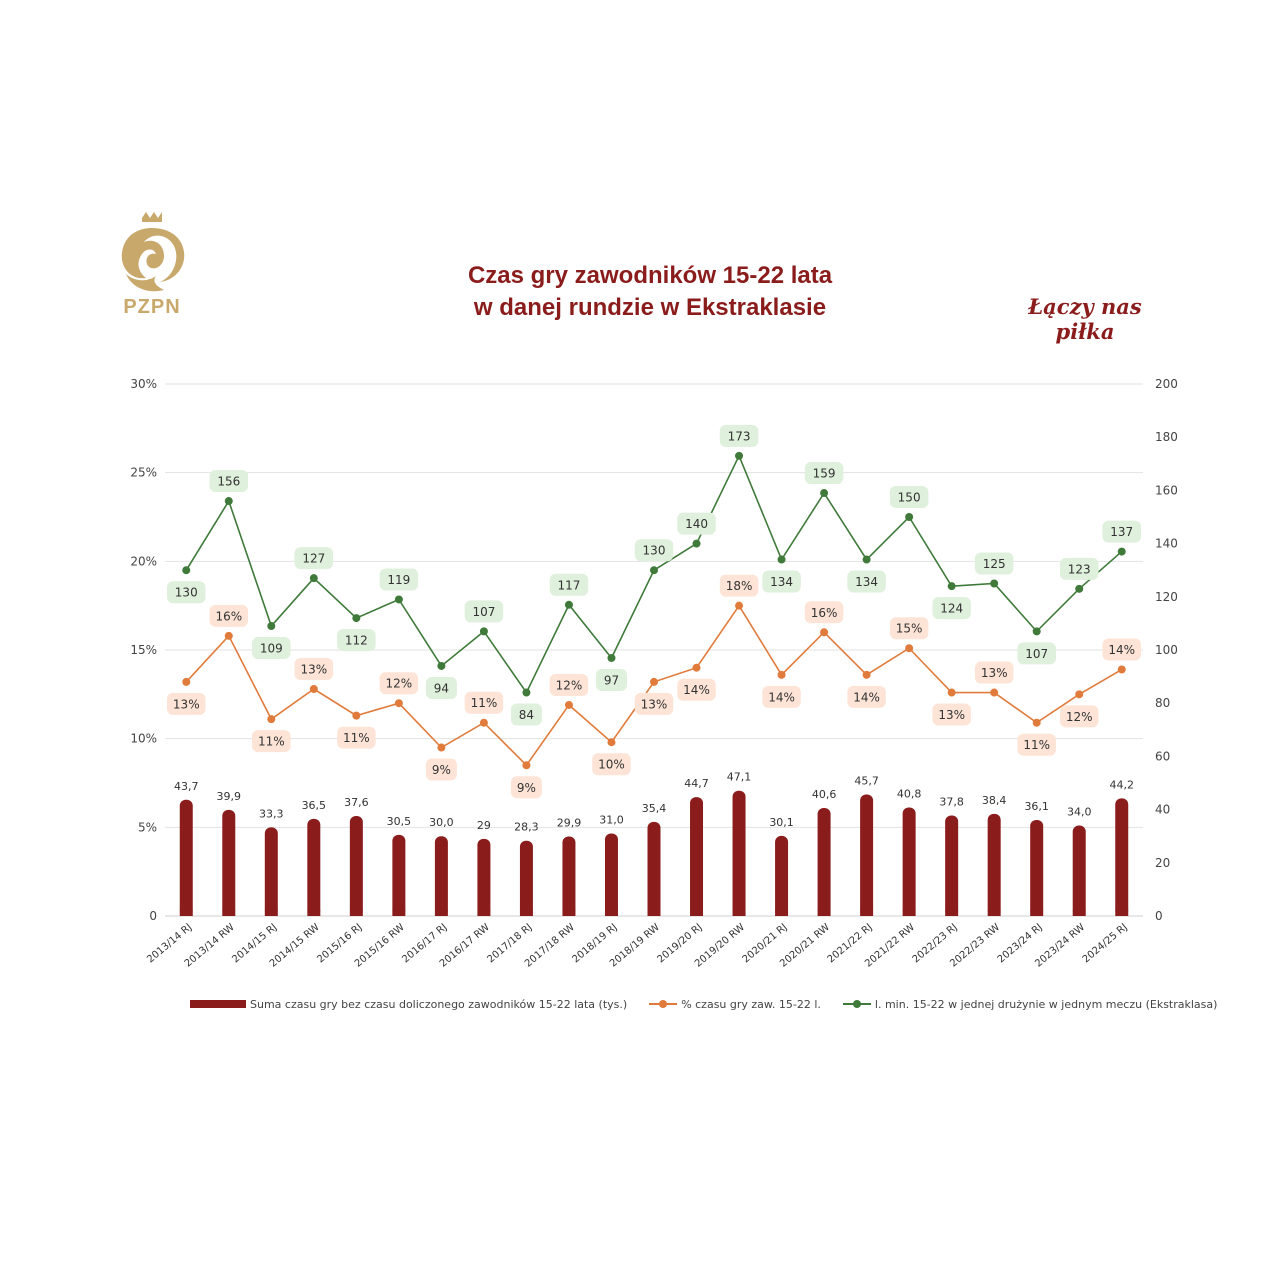  Describe the element at coordinates (663, 1004) in the screenshot. I see `legend-swatch-pct` at that location.